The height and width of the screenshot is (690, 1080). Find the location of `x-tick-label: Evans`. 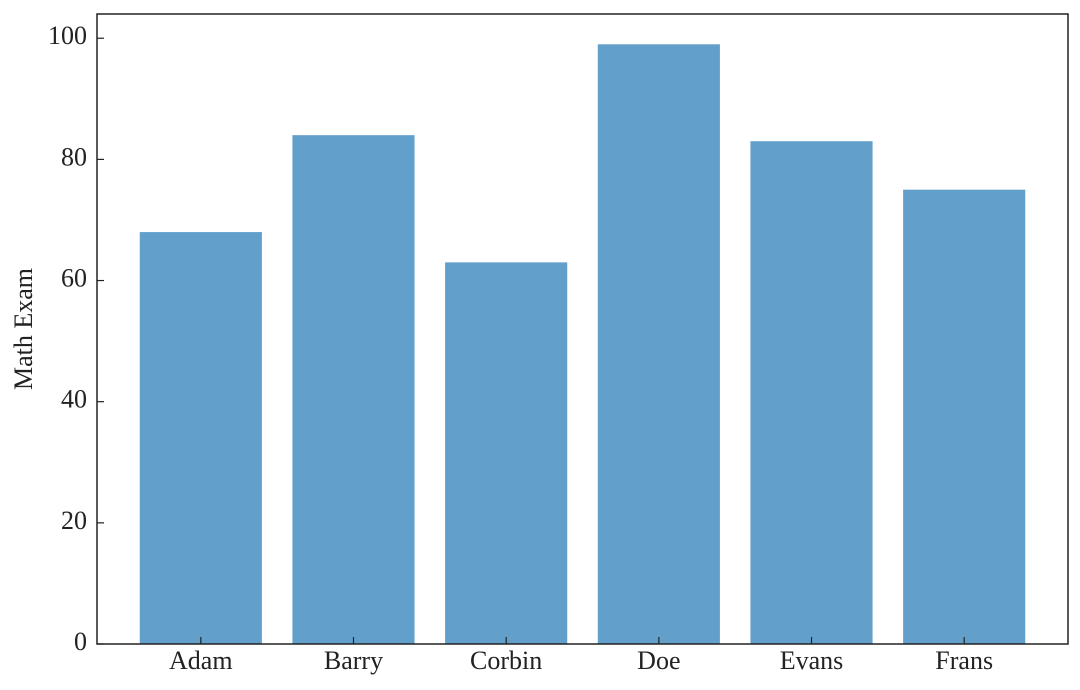

x-tick-label: Evans is located at coordinates (812, 660).